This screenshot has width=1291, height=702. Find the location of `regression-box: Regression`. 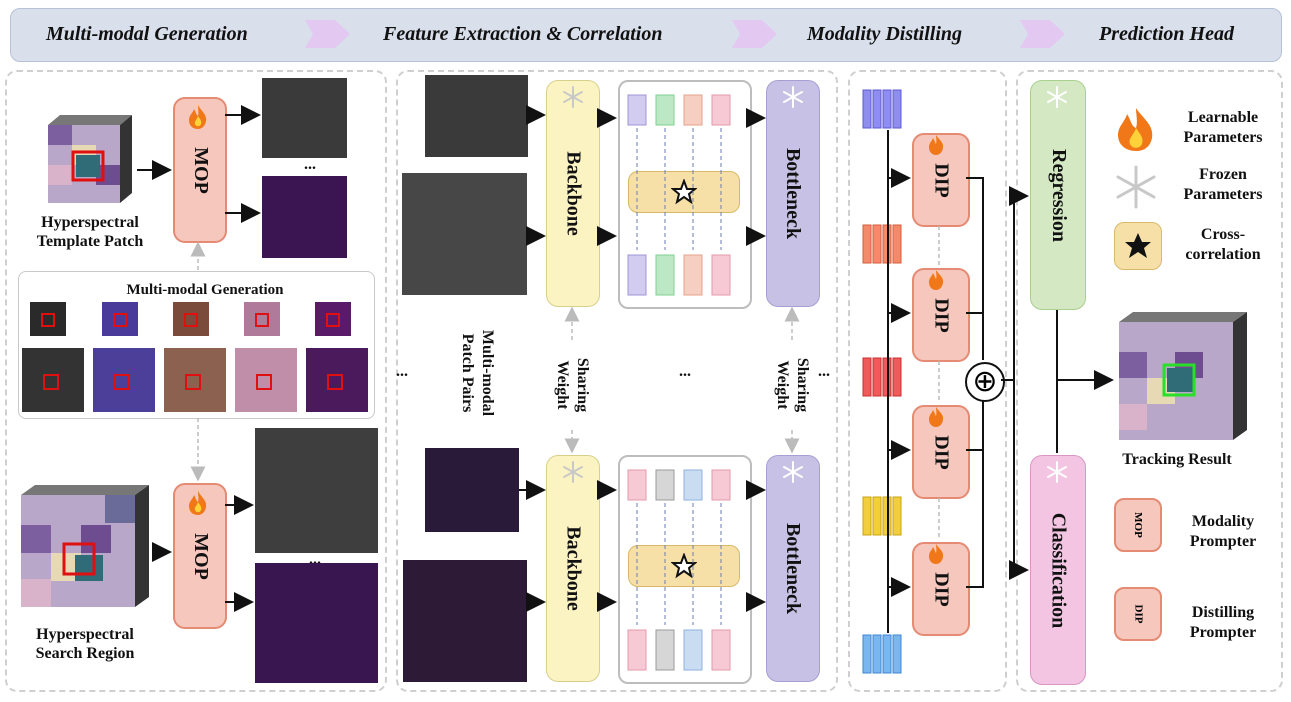

regression-box: Regression is located at coordinates (1058, 195).